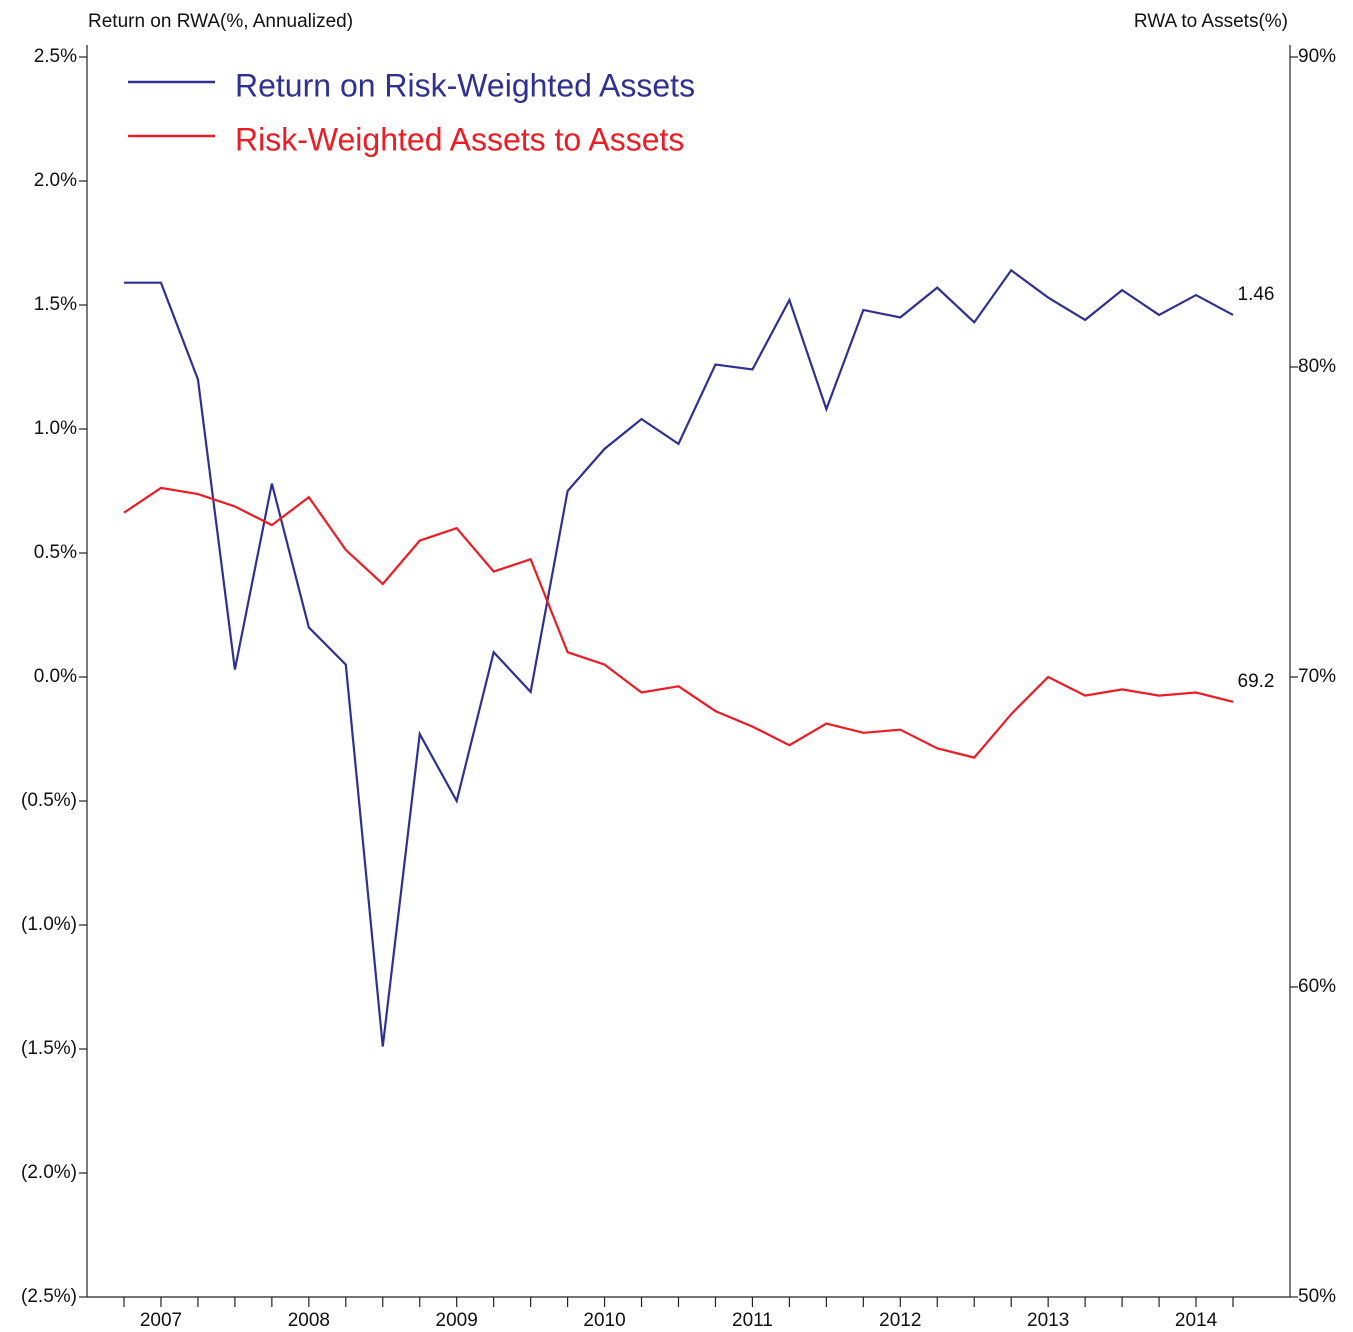 This screenshot has width=1353, height=1332. What do you see at coordinates (220, 21) in the screenshot?
I see `y-axis-label: Return on RWA(%, Annualized)` at bounding box center [220, 21].